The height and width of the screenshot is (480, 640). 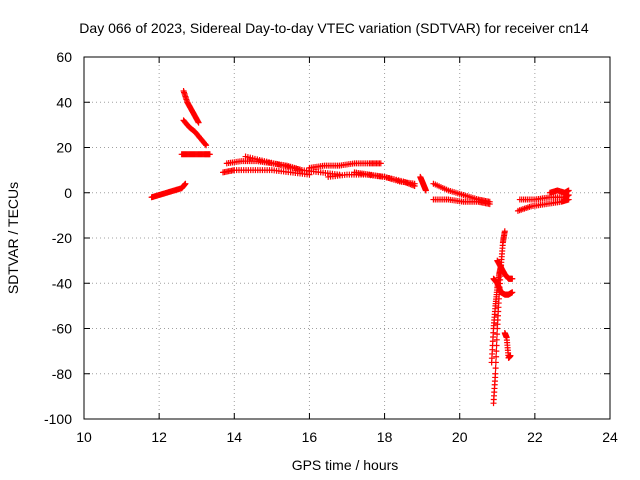 I want to click on y-tick-label: 0, so click(x=68, y=193).